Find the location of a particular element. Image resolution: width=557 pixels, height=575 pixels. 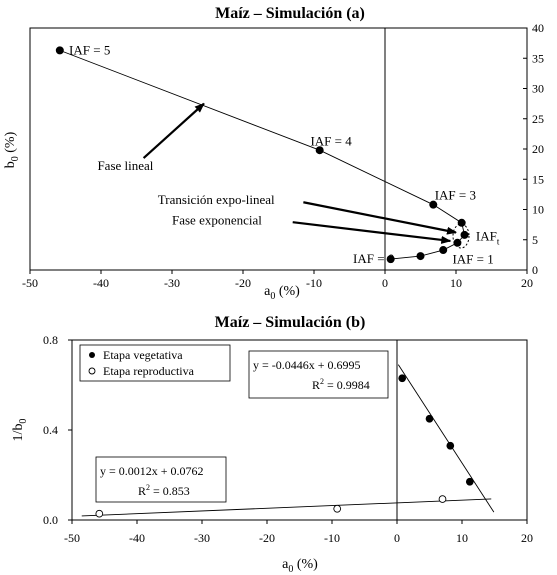

chart-a-annotation-label: Fase exponencial is located at coordinates (217, 219).